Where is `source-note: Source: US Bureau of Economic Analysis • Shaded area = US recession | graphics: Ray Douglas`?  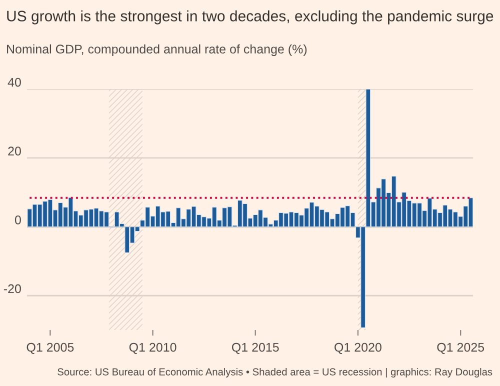 source-note: Source: US Bureau of Economic Analysis • Shaded area = US recession | graphics: Ray Douglas is located at coordinates (275, 373).